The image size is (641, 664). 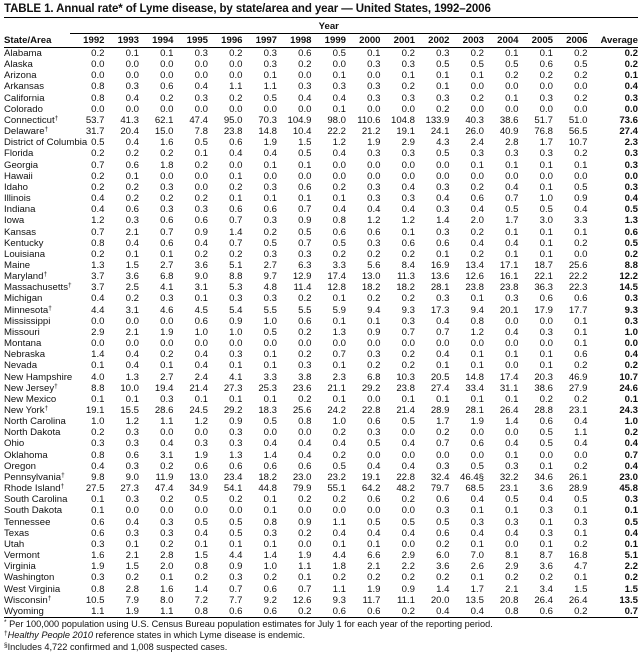 I want to click on state-label: New Mexico, so click(x=30, y=399).